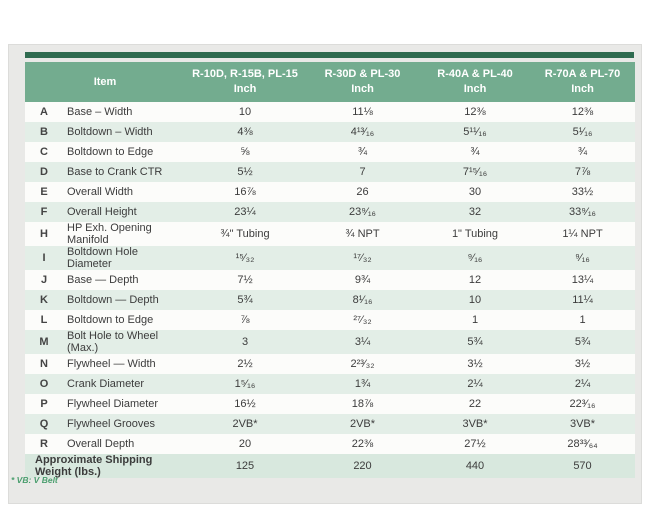  I want to click on header-models: R-30D & PL-30, so click(362, 74).